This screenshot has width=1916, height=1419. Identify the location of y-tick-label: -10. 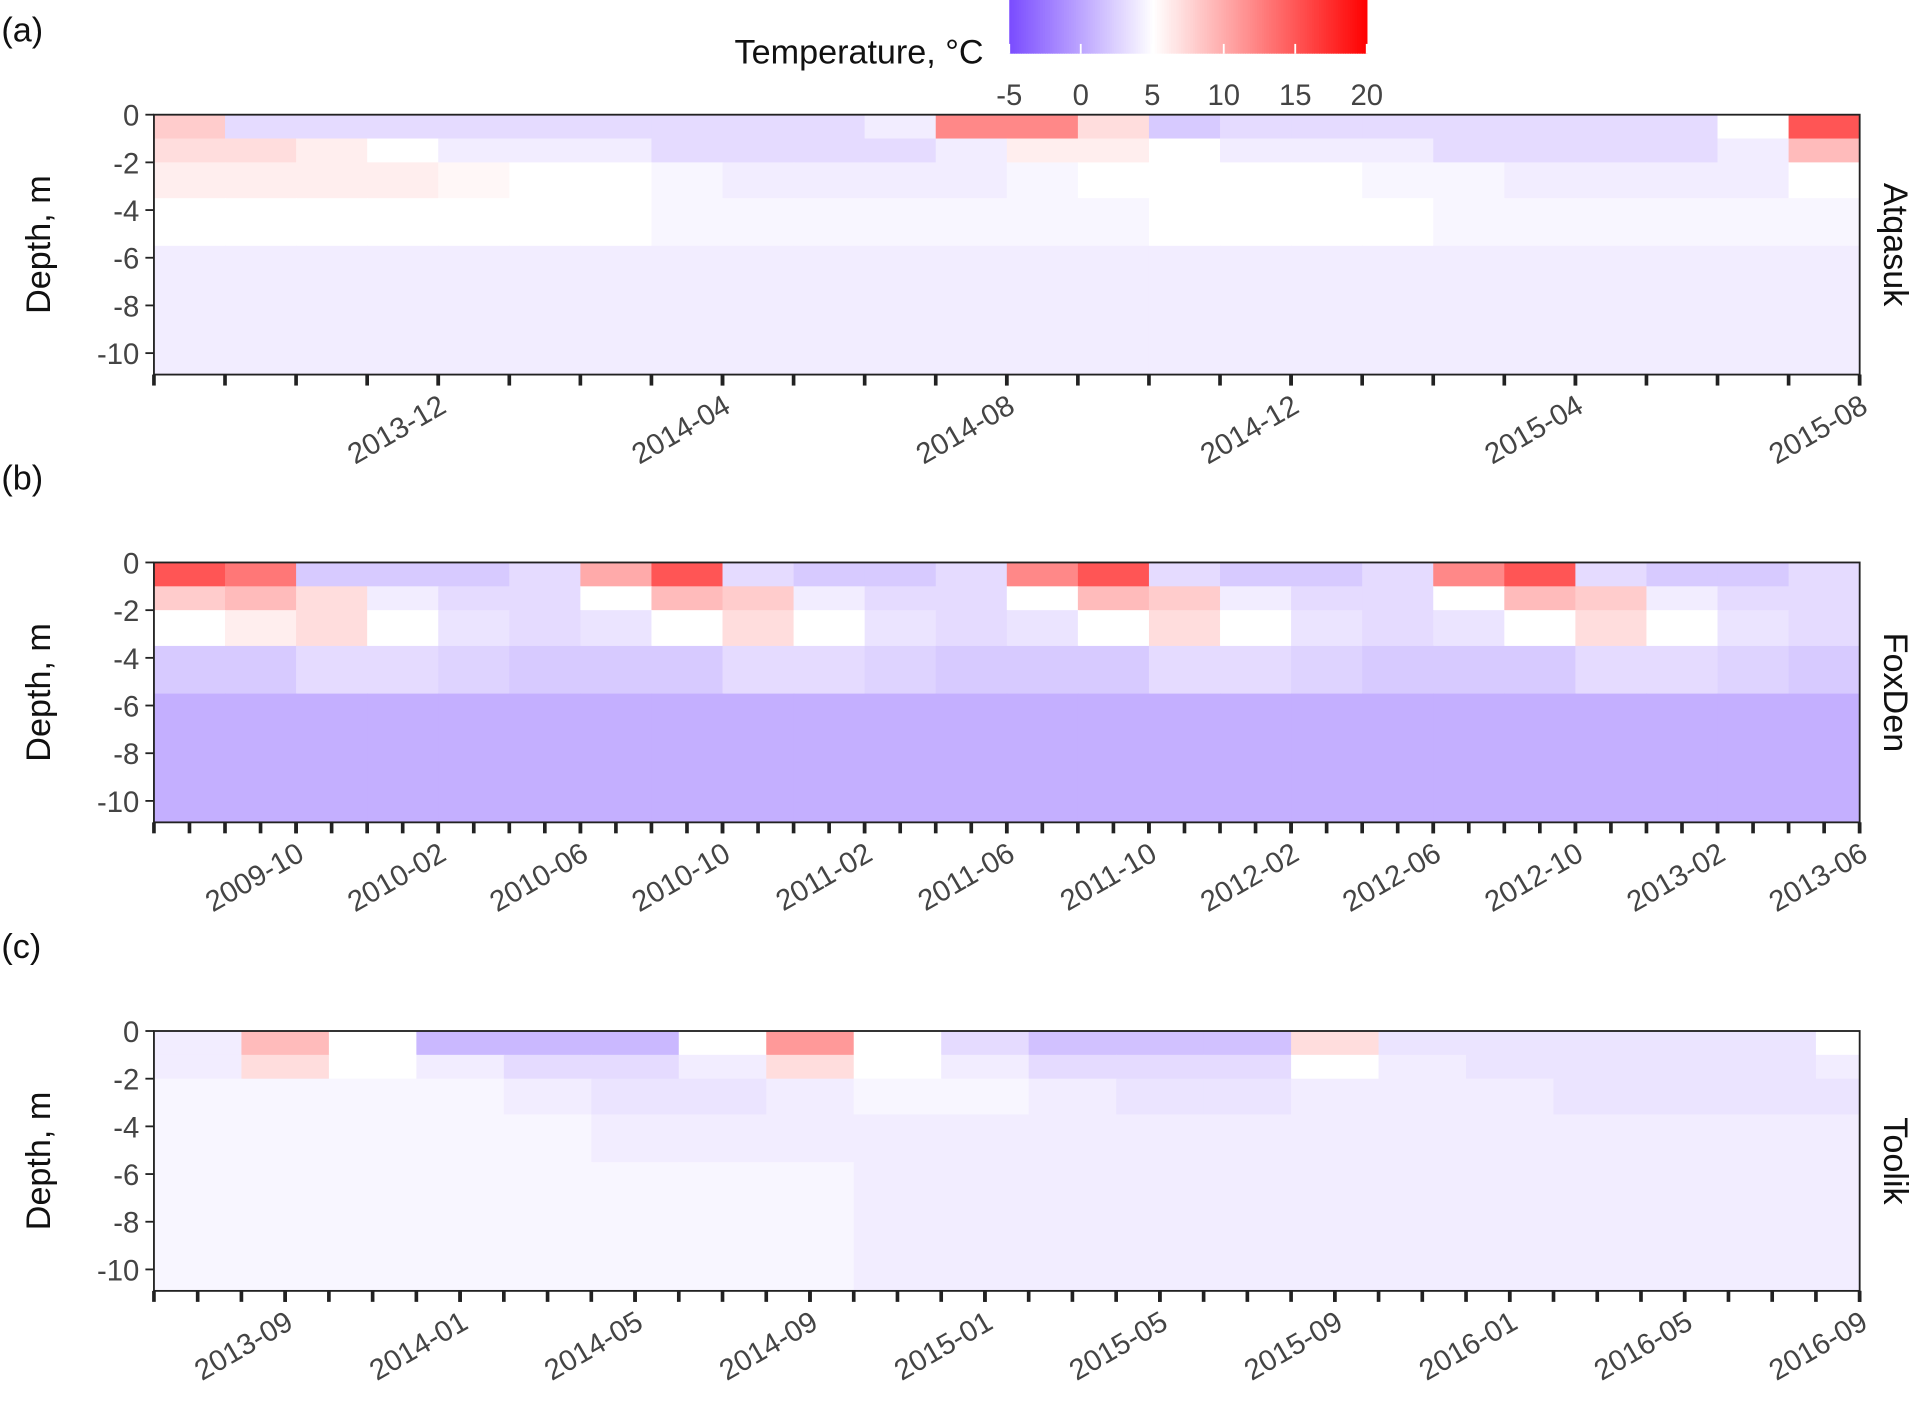
(118, 354).